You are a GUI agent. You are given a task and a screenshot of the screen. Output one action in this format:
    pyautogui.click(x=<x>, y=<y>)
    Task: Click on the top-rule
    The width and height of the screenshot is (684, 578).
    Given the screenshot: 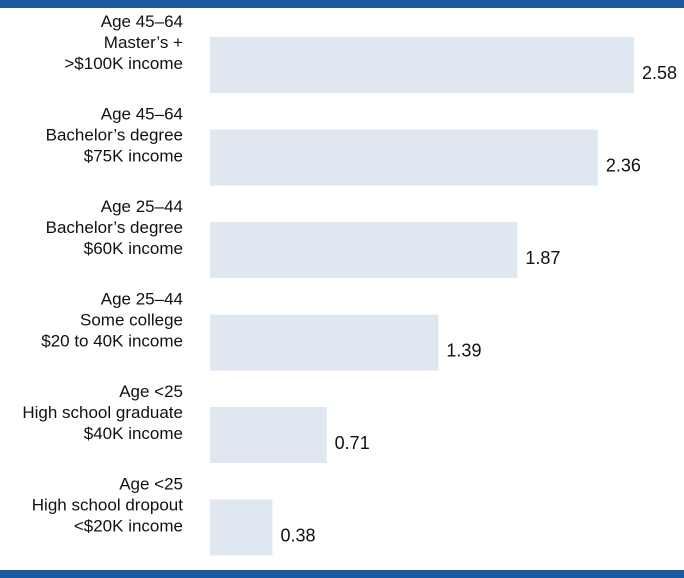 What is the action you would take?
    pyautogui.click(x=342, y=4)
    